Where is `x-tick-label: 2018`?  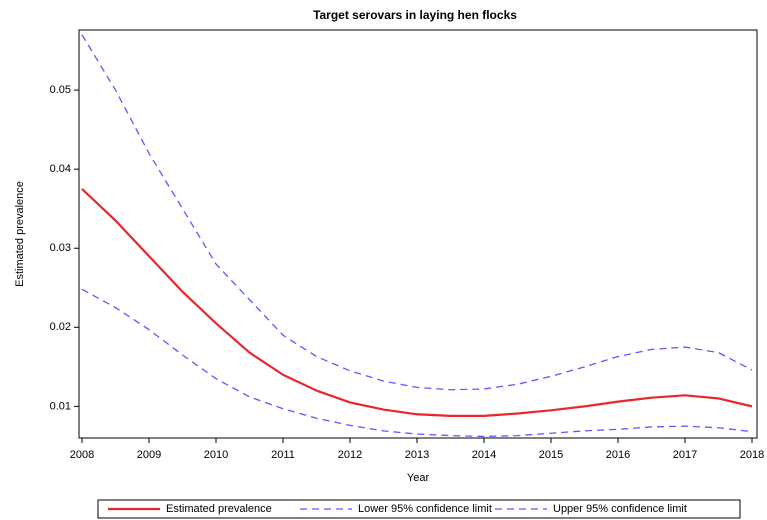
x-tick-label: 2018 is located at coordinates (752, 455).